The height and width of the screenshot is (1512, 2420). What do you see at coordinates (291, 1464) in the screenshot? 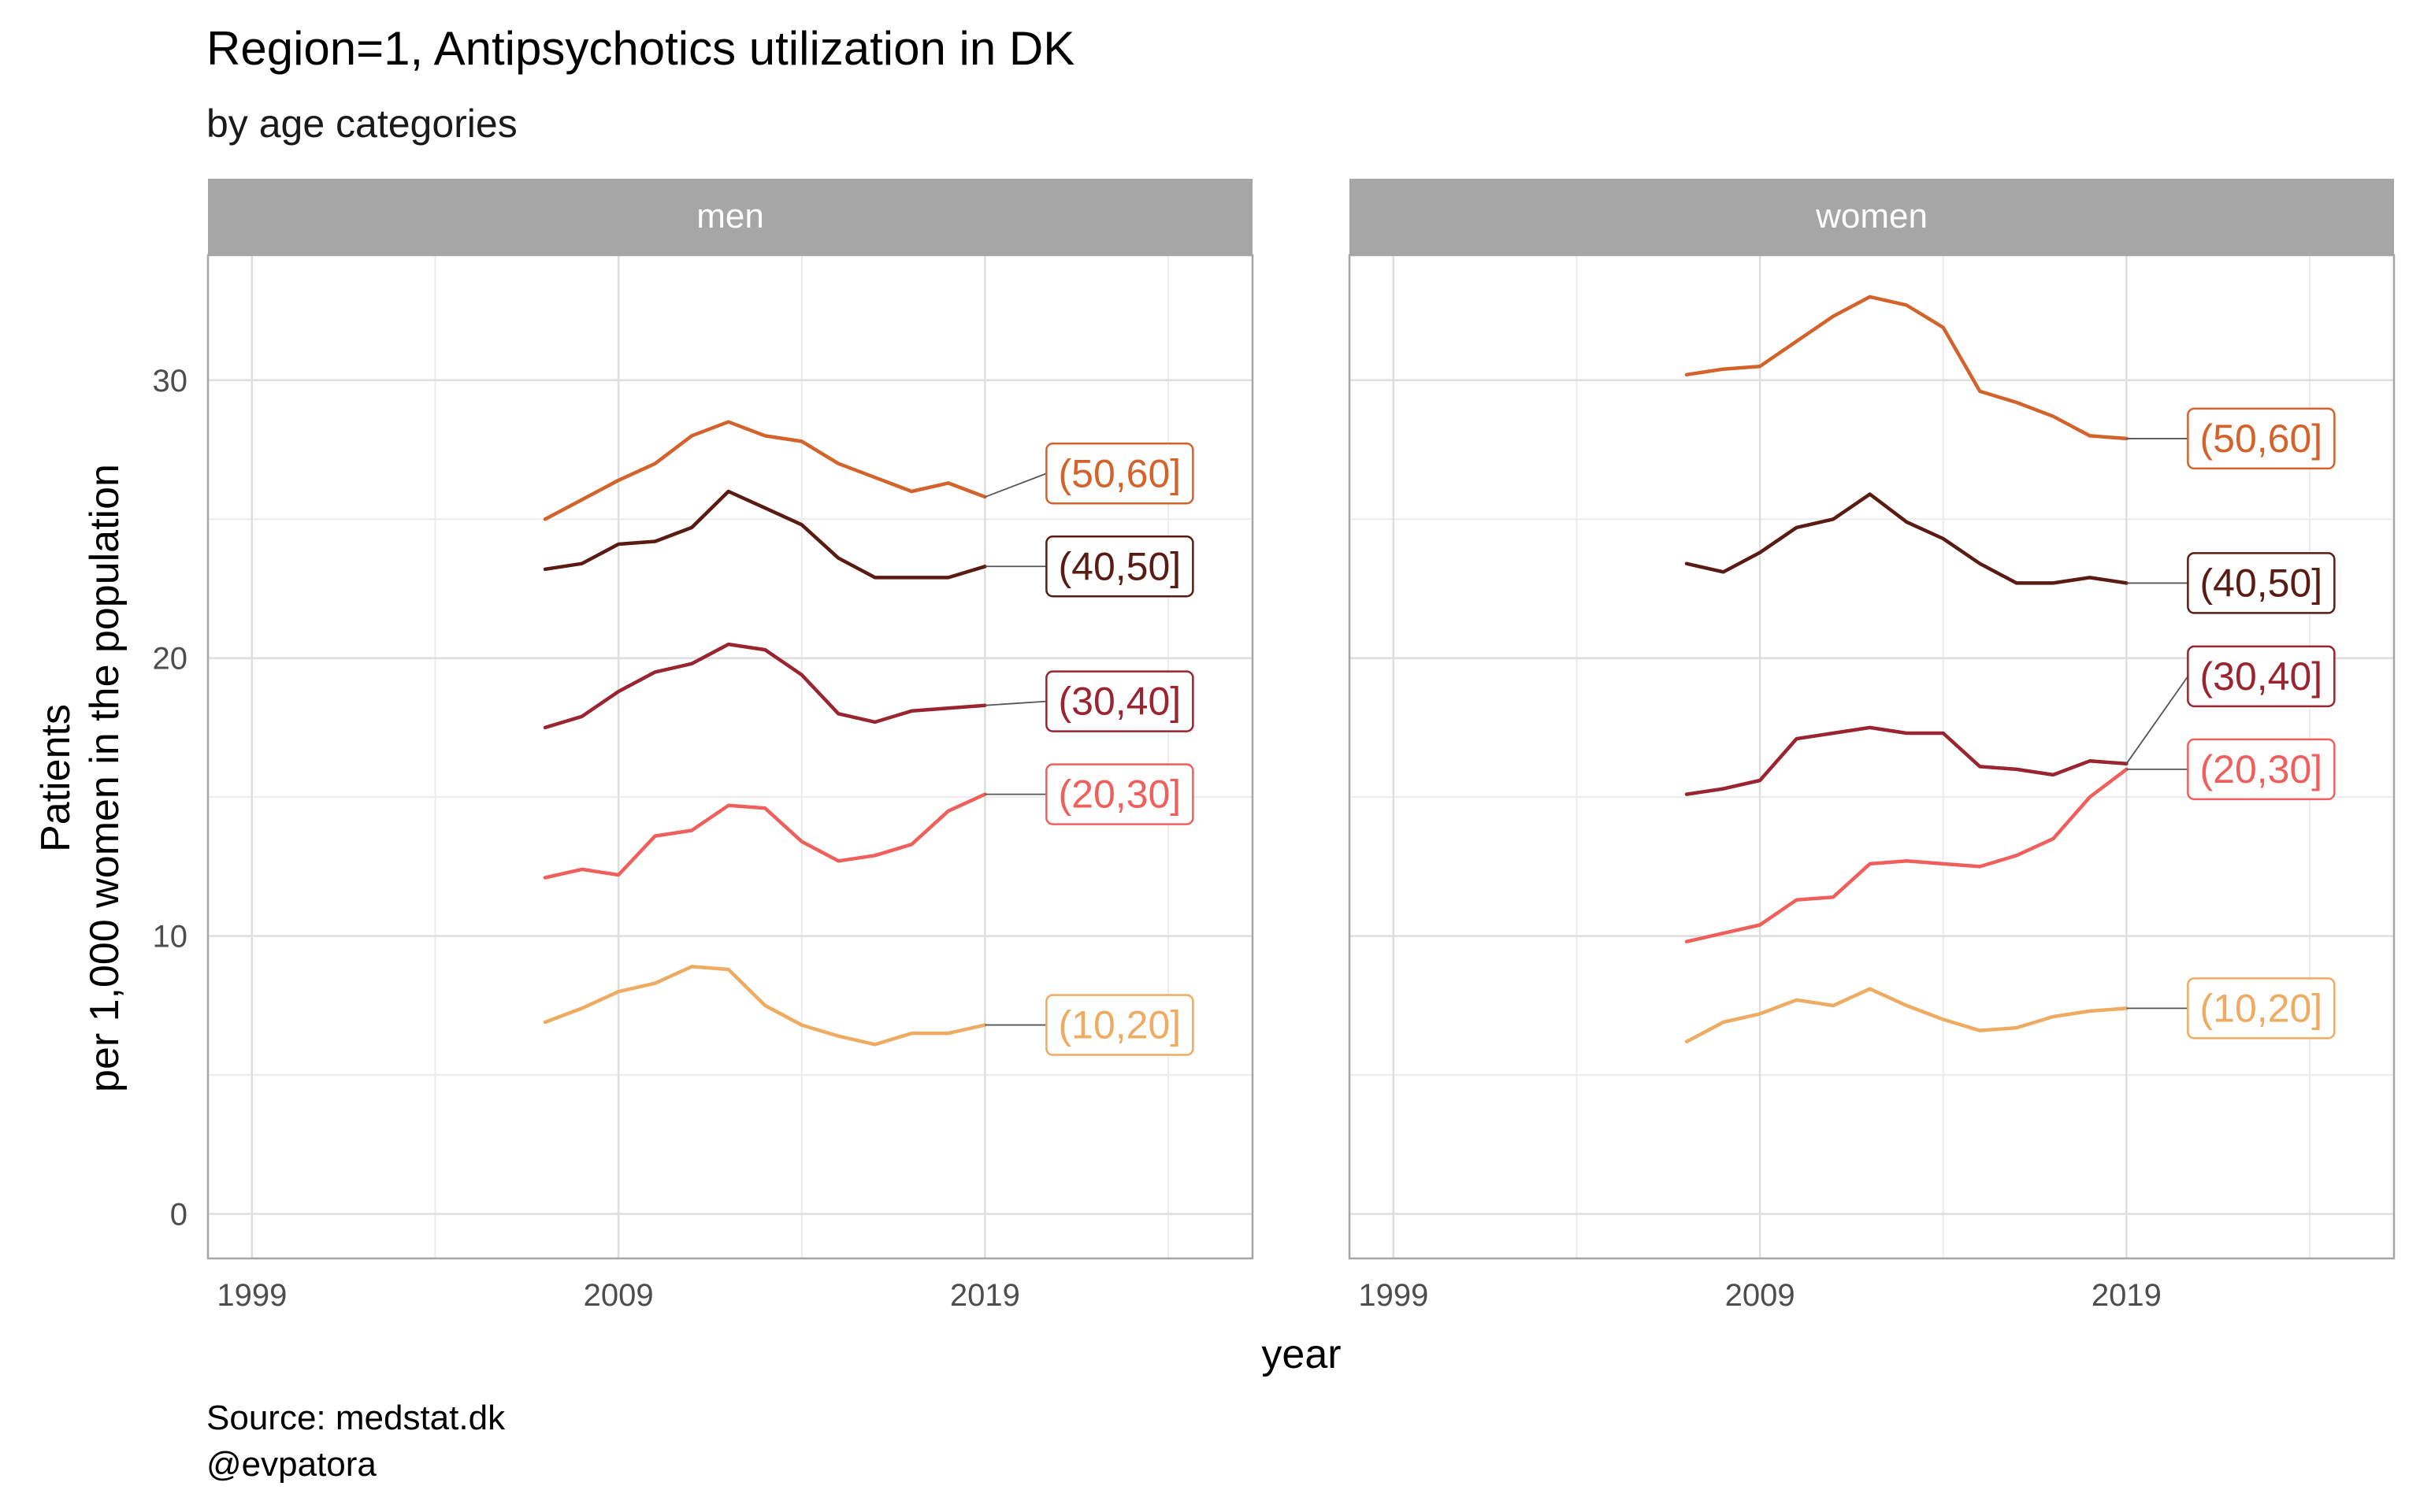
I see `caption-handle: @evpatora` at bounding box center [291, 1464].